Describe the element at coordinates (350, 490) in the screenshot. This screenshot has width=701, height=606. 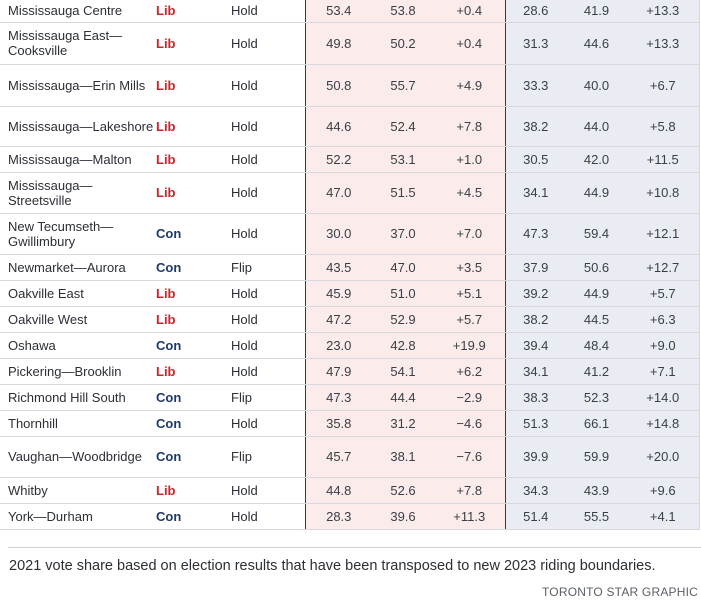
I see `table-row: Whitby Lib Hold 44.8 52.6 +7.8 34.3 43.9 +9.6` at that location.